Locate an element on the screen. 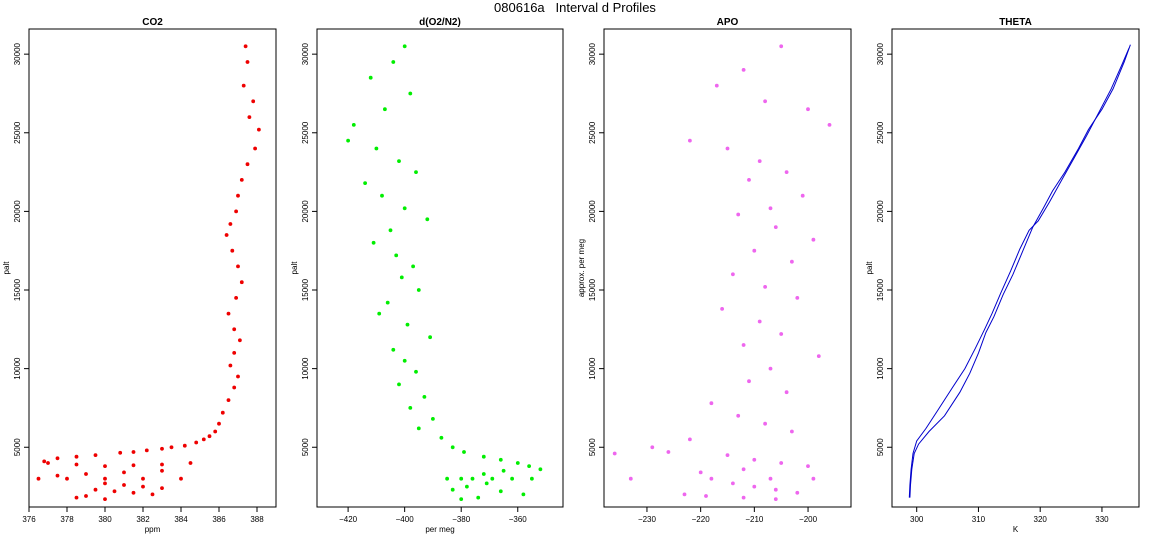 Image resolution: width=1150 pixels, height=550 pixels. y-tick-label: 5000 is located at coordinates (17, 447).